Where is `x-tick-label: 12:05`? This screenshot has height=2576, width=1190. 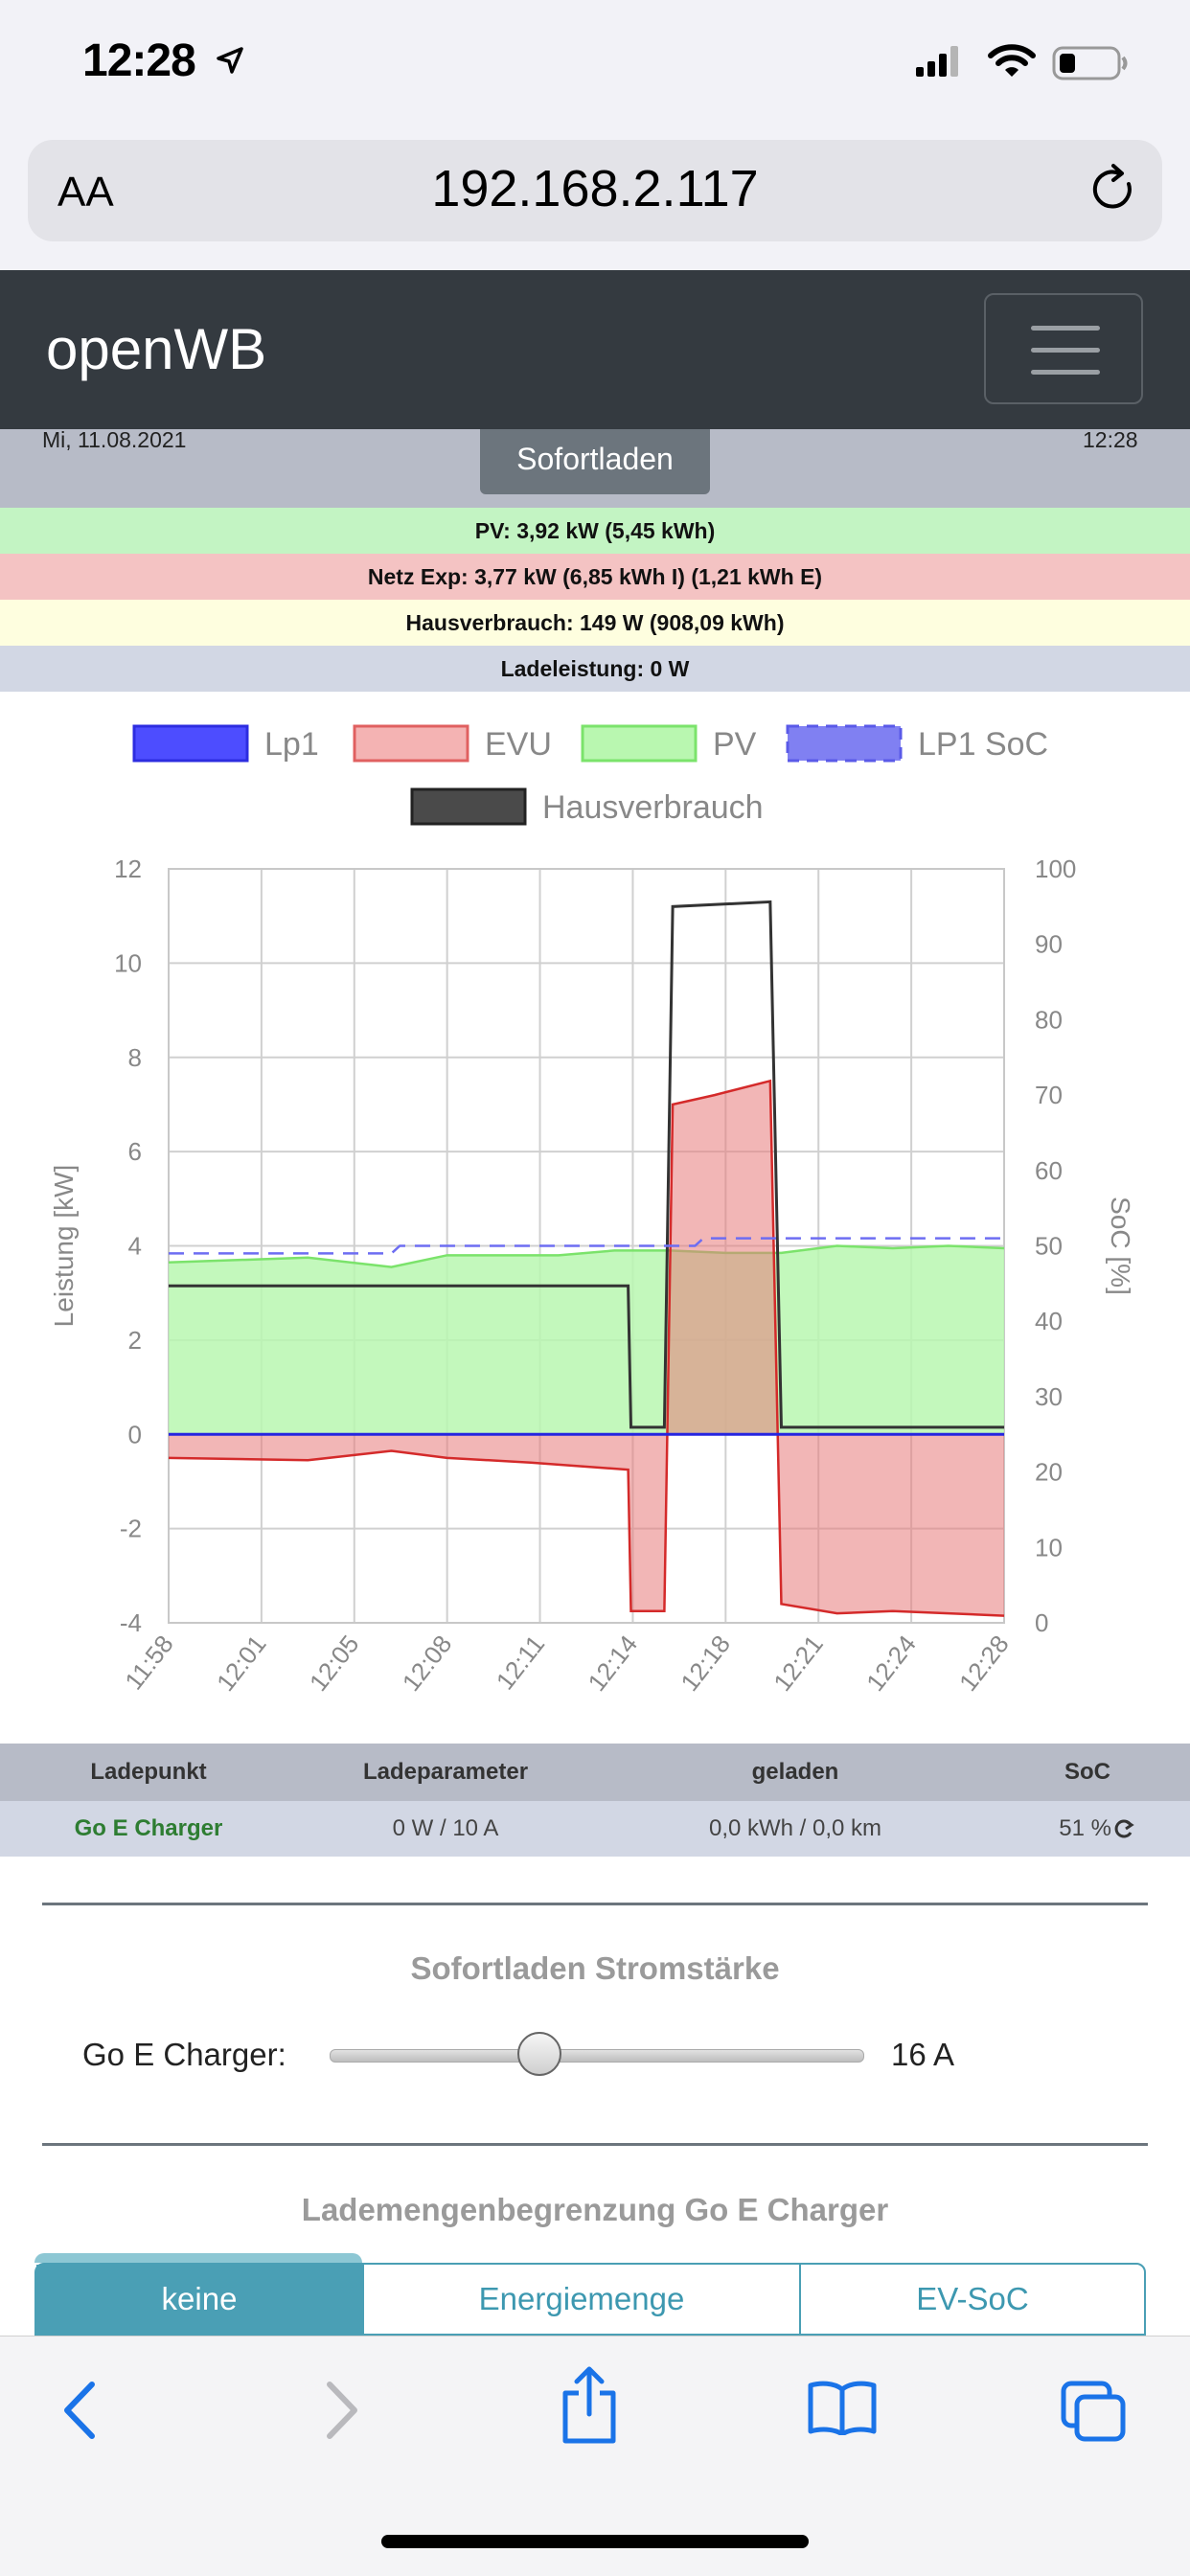 x-tick-label: 12:05 is located at coordinates (334, 1663).